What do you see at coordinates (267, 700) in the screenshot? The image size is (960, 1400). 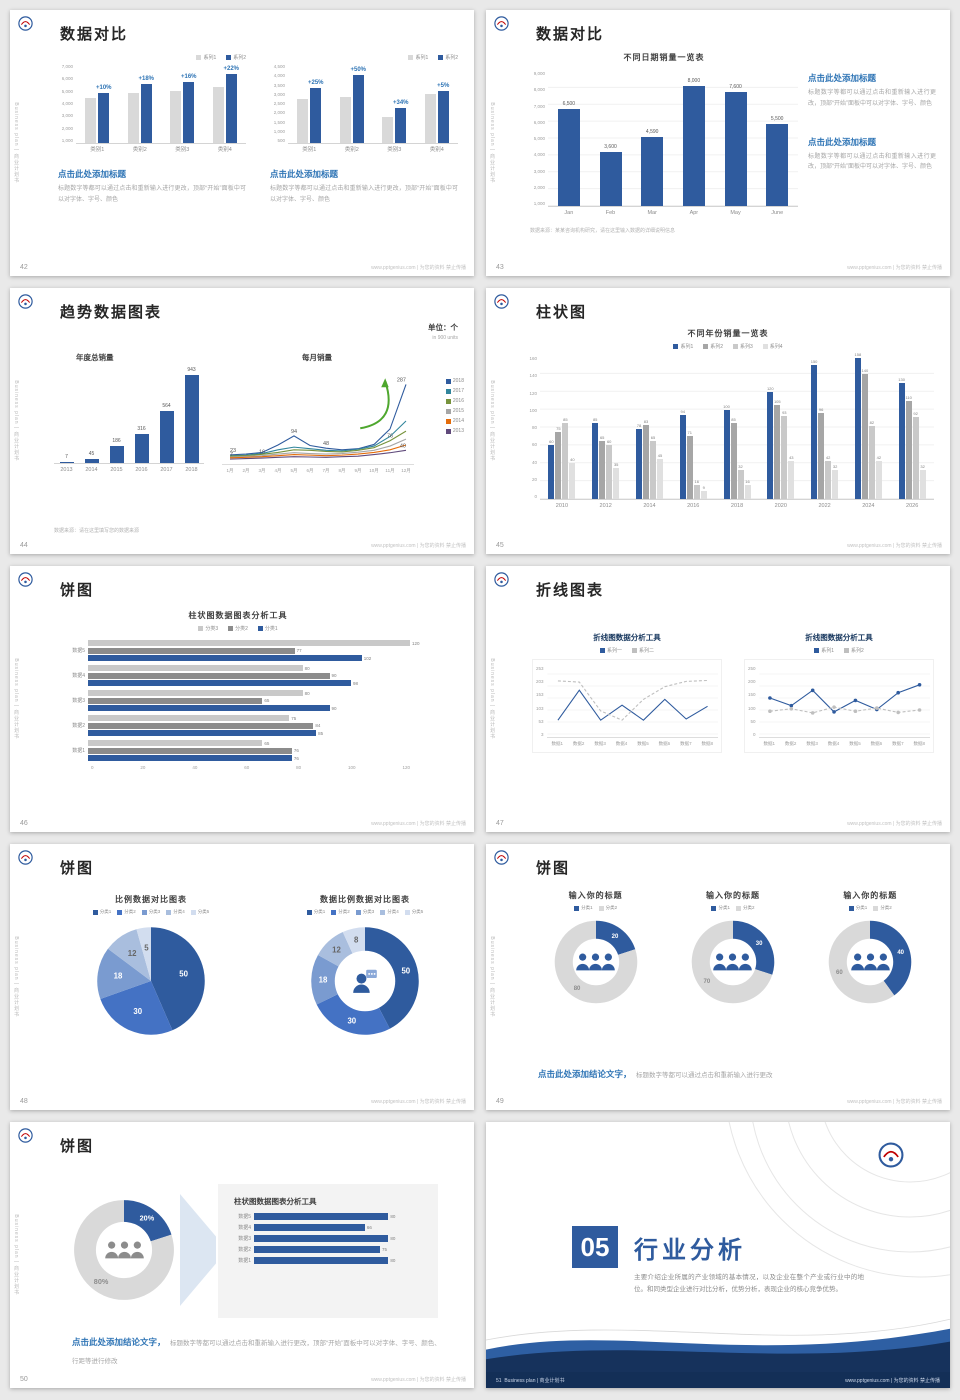 I see `bar-value-label: 65` at bounding box center [267, 700].